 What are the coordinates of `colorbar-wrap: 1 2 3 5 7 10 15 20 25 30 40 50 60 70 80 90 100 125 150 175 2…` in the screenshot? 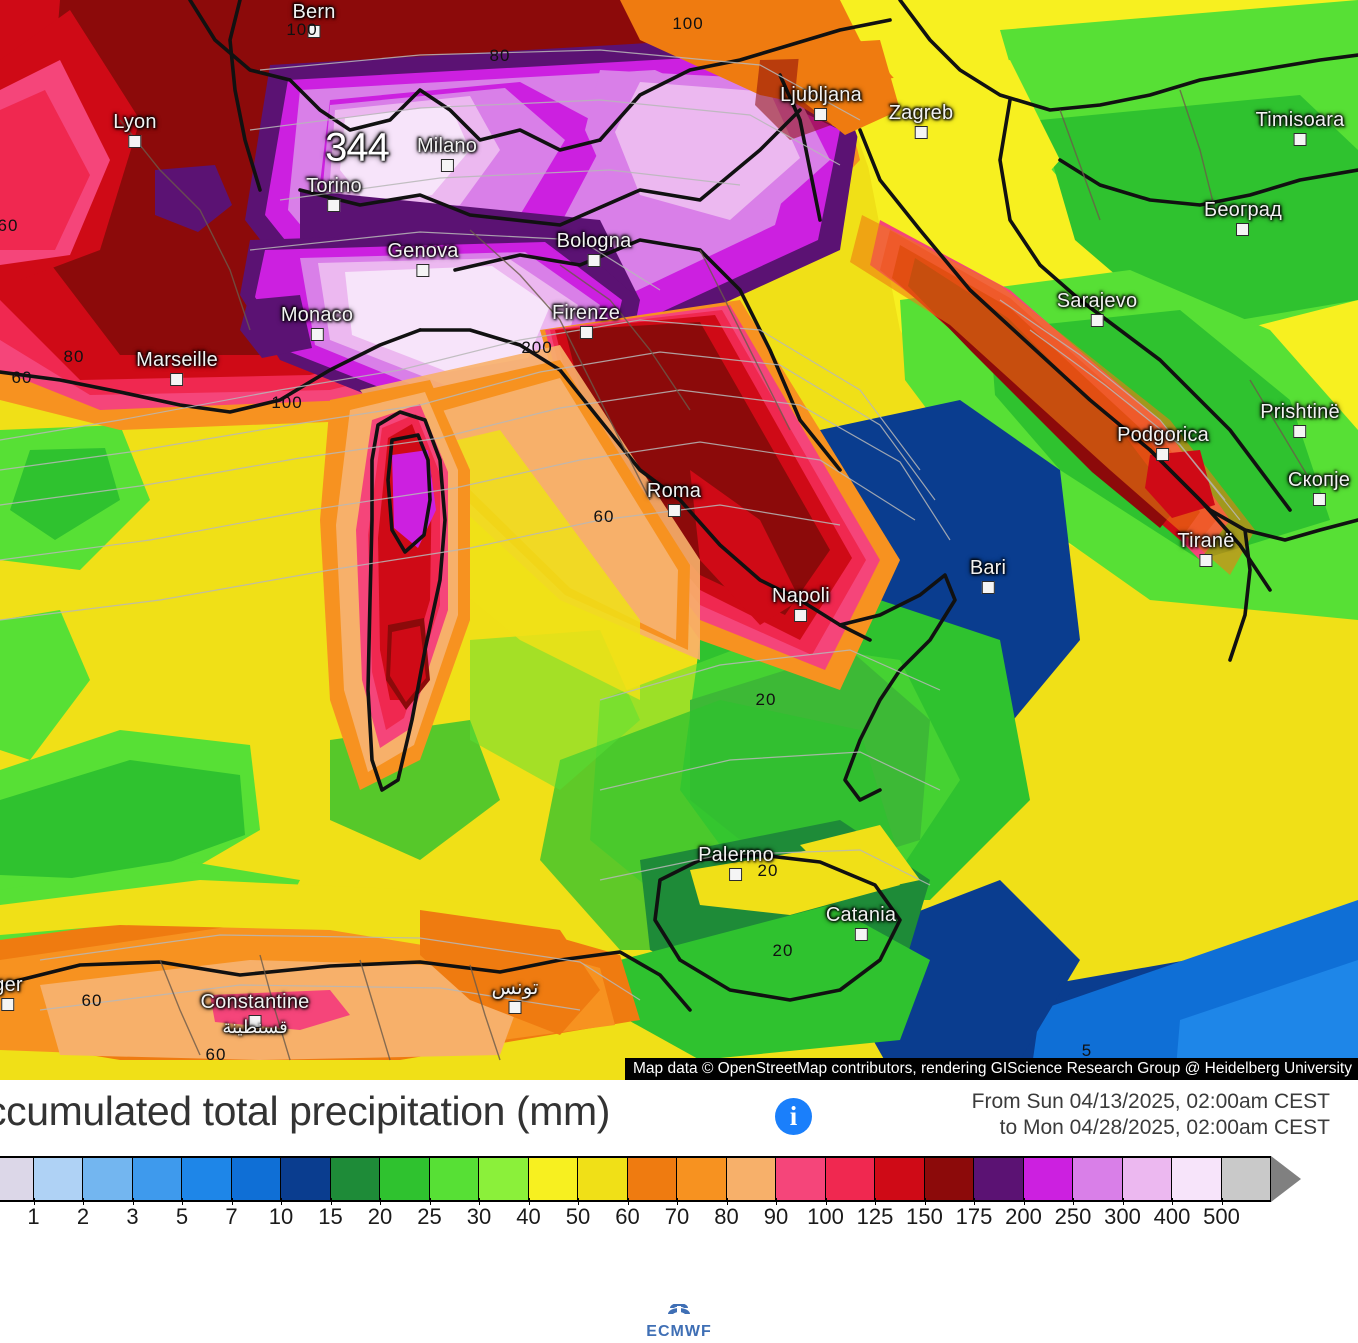 It's located at (679, 1192).